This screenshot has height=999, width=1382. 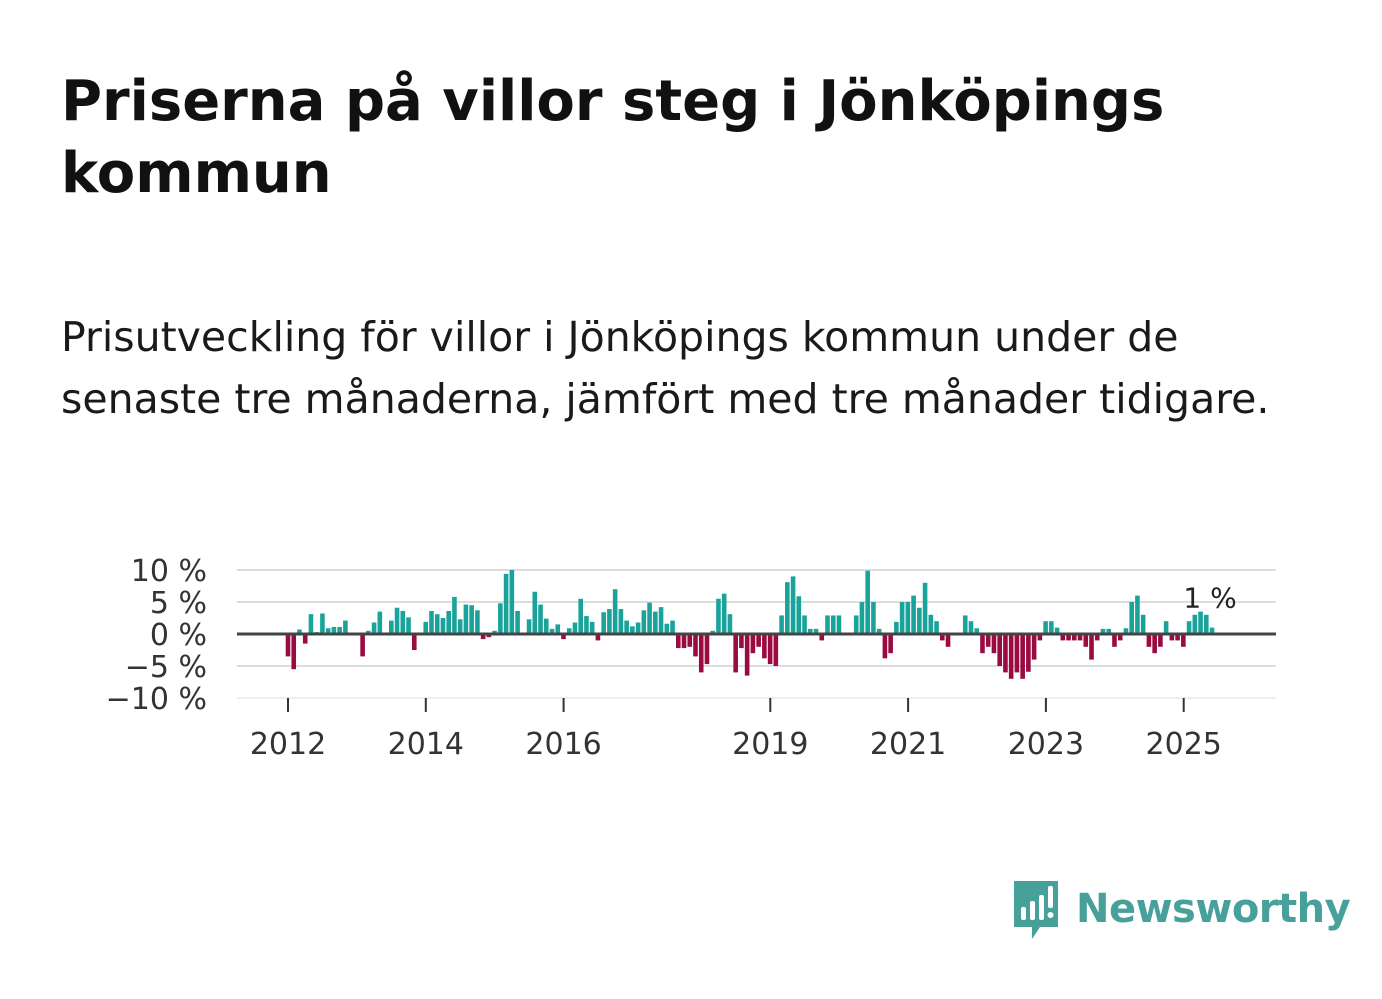 I want to click on y-axis-labels: 10 %5 %0 %−5 %−10 %, so click(x=156, y=635).